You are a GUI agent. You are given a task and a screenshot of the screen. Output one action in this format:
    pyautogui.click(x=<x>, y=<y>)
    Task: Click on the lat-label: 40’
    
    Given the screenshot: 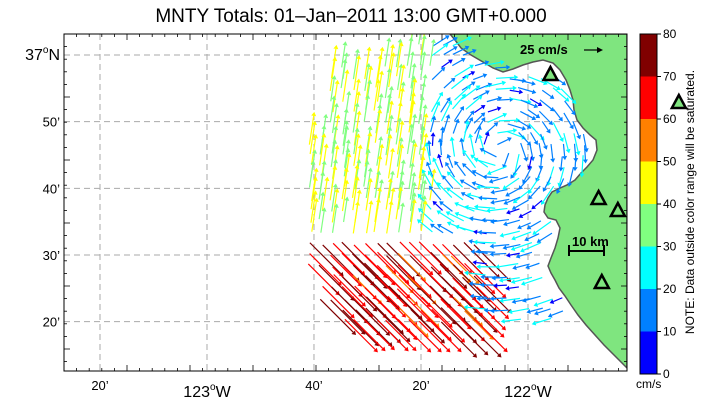 What is the action you would take?
    pyautogui.click(x=51, y=188)
    